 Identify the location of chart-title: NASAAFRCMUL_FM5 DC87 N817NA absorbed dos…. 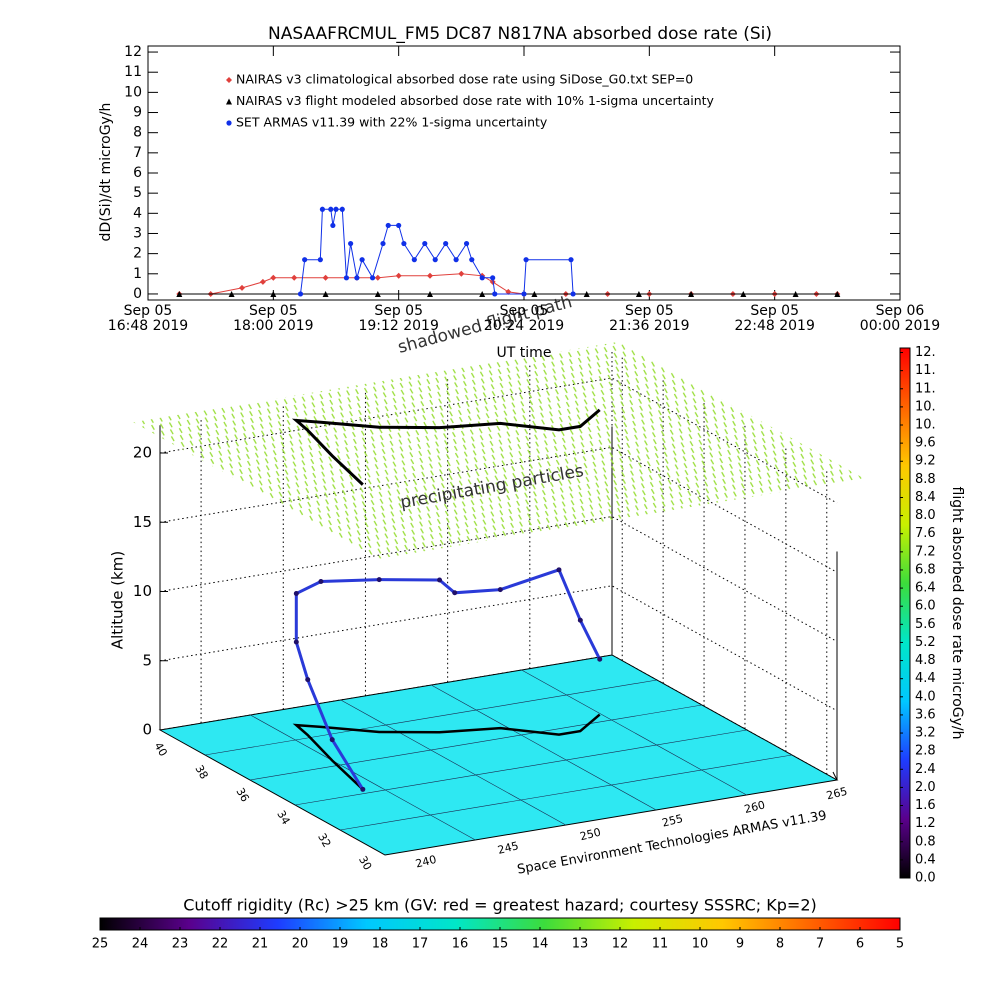
(520, 34).